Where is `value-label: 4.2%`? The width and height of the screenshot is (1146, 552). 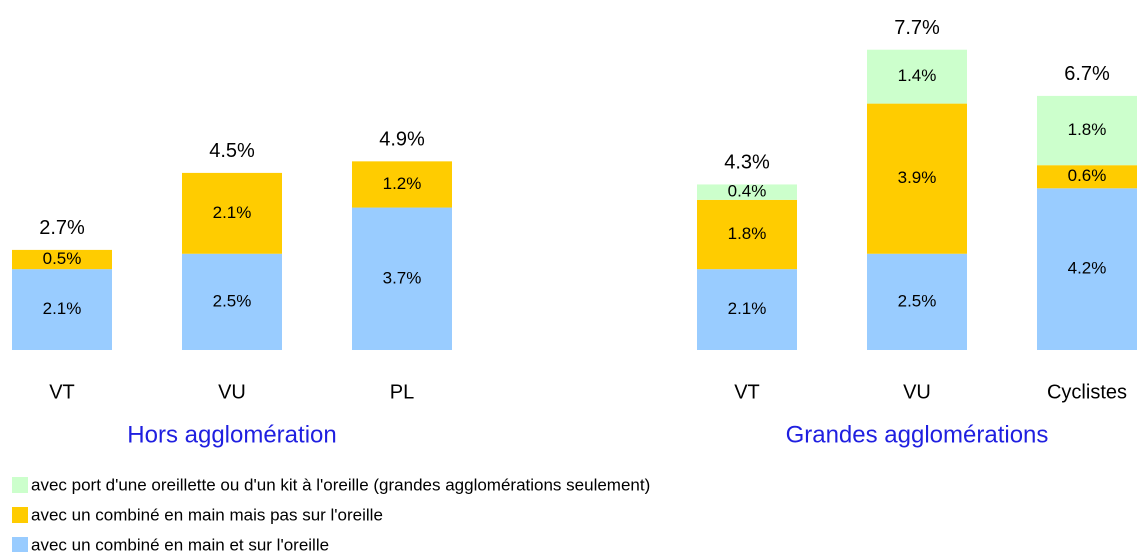 value-label: 4.2% is located at coordinates (1087, 268).